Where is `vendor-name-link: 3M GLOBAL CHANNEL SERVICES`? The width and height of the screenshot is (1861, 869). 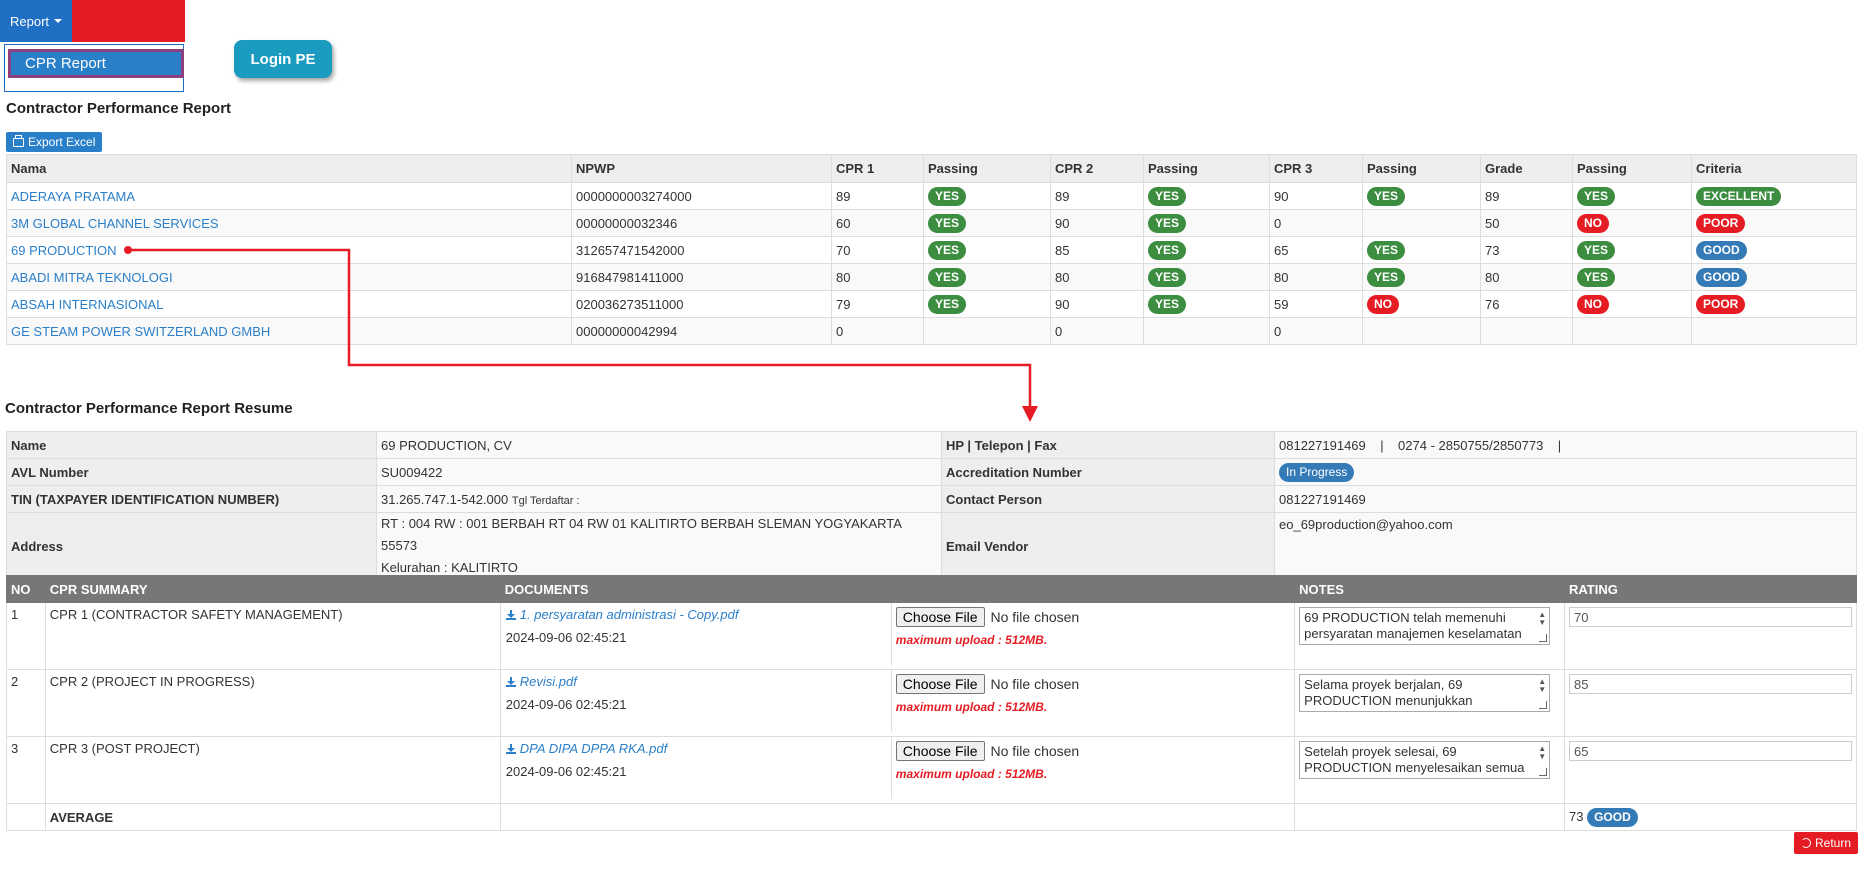
vendor-name-link: 3M GLOBAL CHANNEL SERVICES is located at coordinates (115, 223).